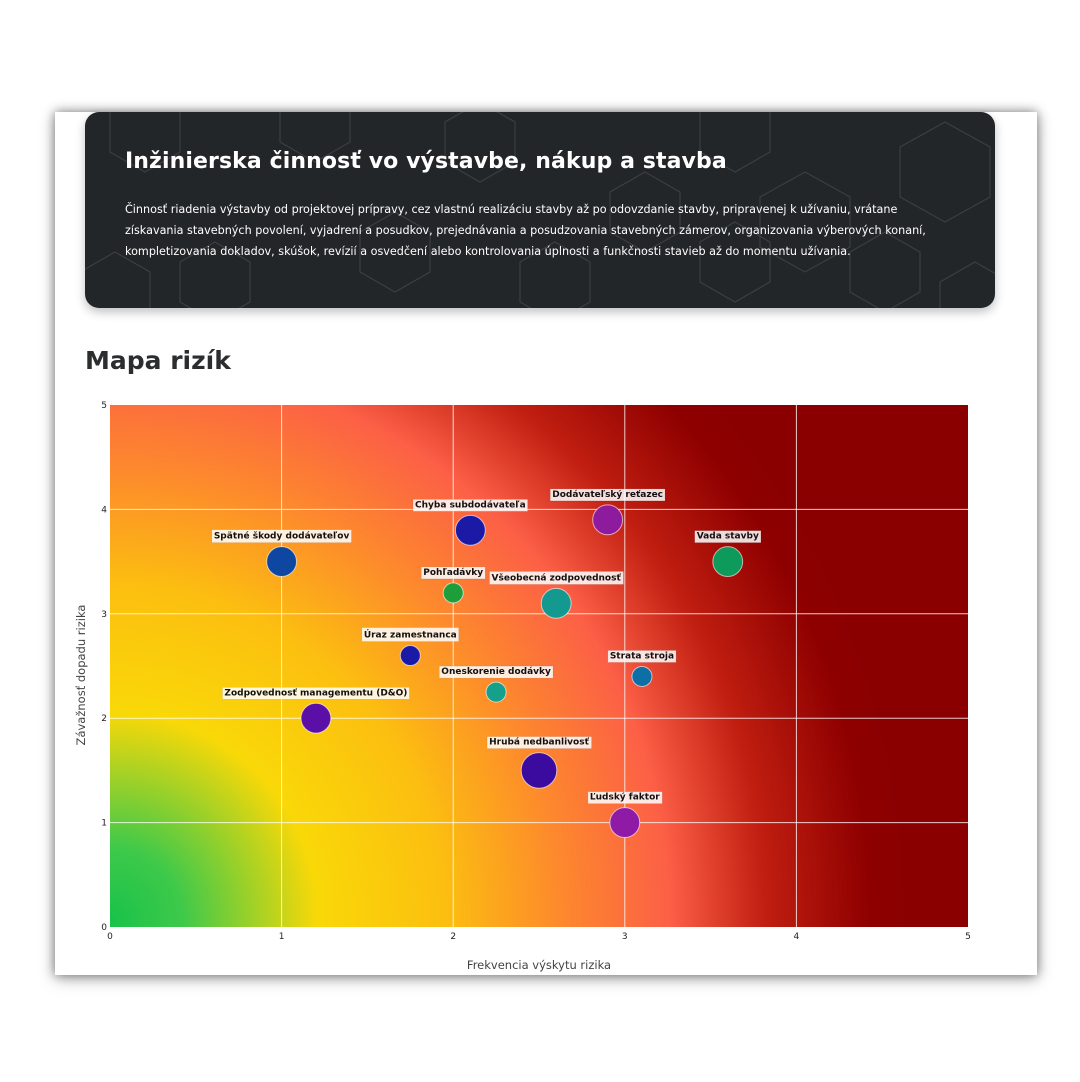  I want to click on point-label: Zodpovednosť managementu (D&O), so click(316, 693).